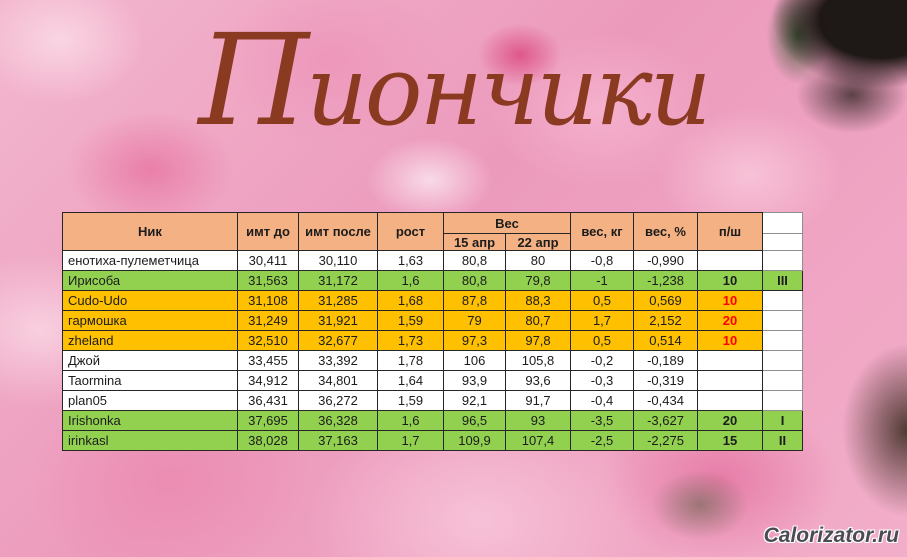  Describe the element at coordinates (150, 260) in the screenshot. I see `cell-nick: енотиха-пулеметчица` at that location.